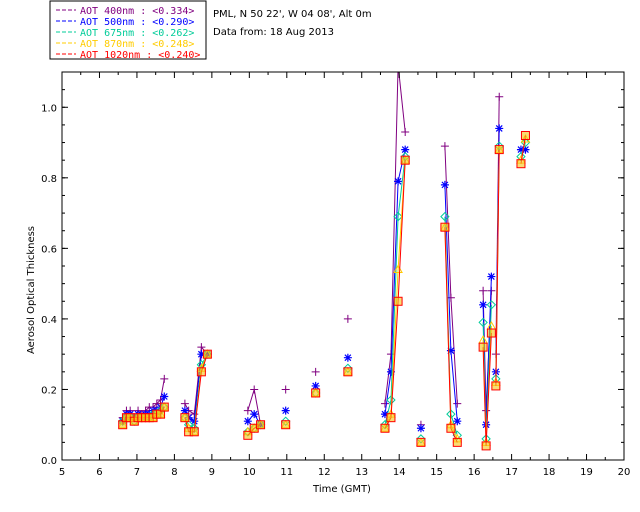 The height and width of the screenshot is (512, 640). I want to click on x-tick-label: 20, so click(624, 472).